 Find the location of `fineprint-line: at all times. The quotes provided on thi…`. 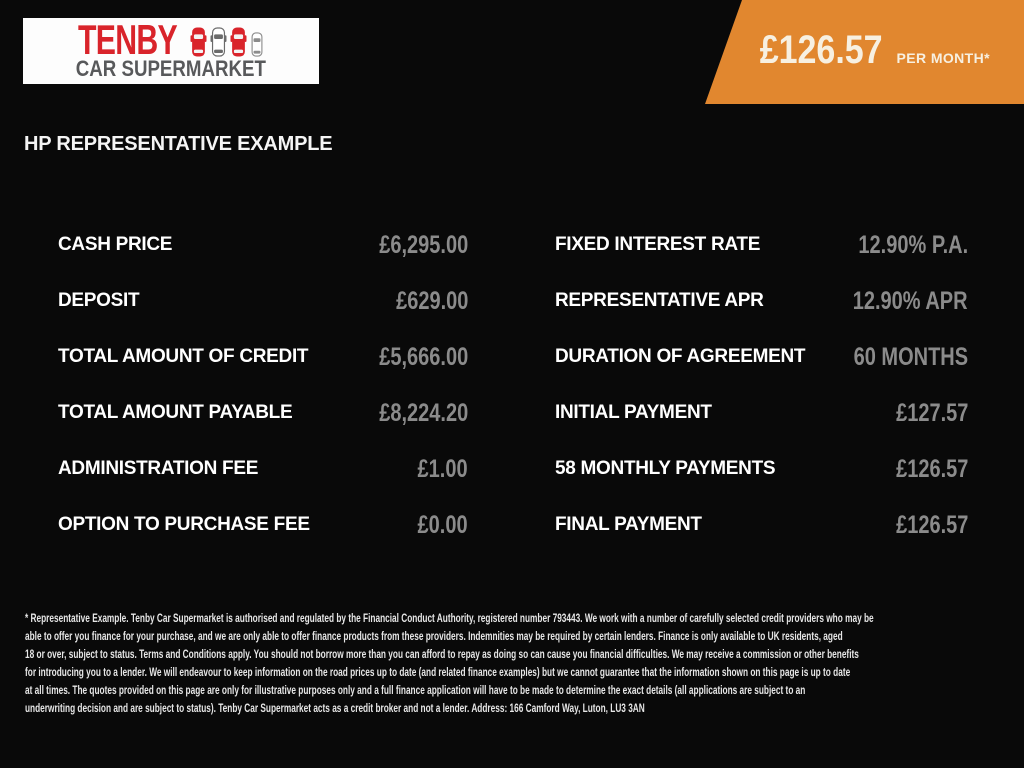

fineprint-line: at all times. The quotes provided on thi… is located at coordinates (415, 691).